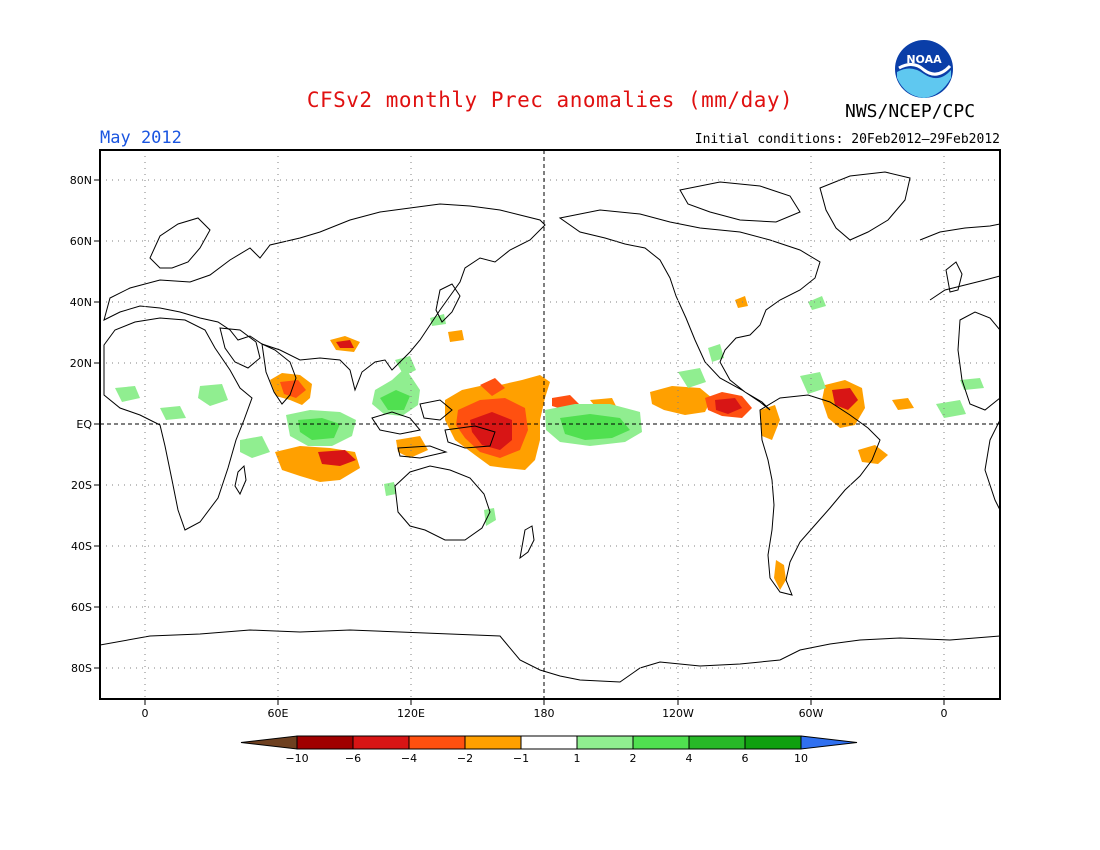 This screenshot has height=850, width=1100. What do you see at coordinates (353, 758) in the screenshot?
I see `colorbar-label: −6` at bounding box center [353, 758].